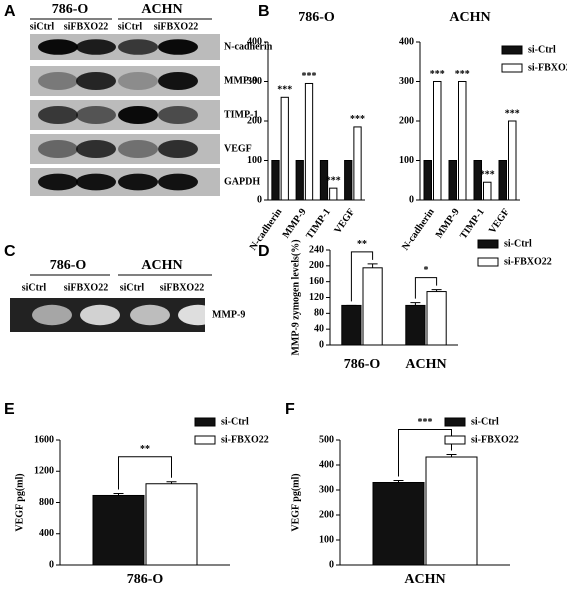 Image resolution: width=567 pixels, height=590 pixels. What do you see at coordinates (228, 314) in the screenshot?
I see `blot-row-label: MMP-9` at bounding box center [228, 314].